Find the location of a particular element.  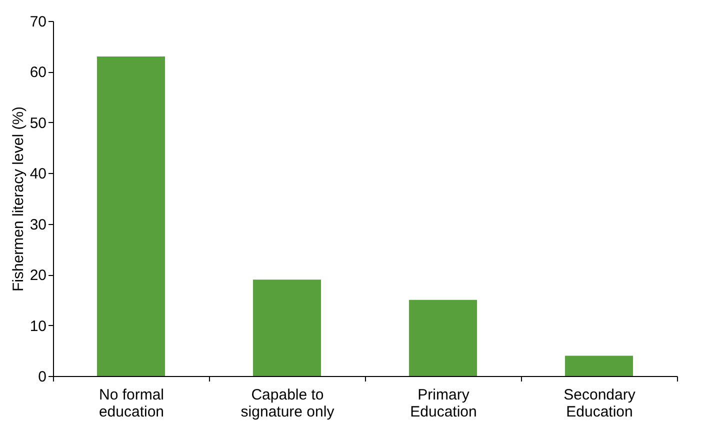

y-tick-label: 70 is located at coordinates (38, 22).